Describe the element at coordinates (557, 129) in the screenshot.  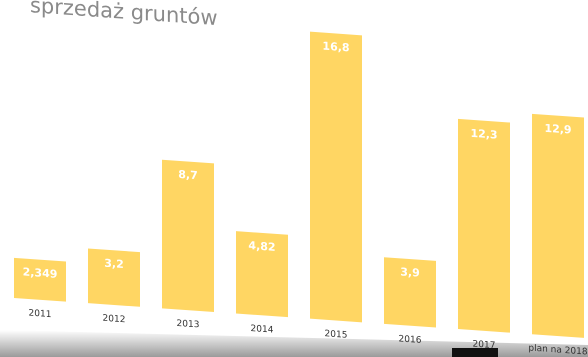
I see `value-label: 12,9` at that location.